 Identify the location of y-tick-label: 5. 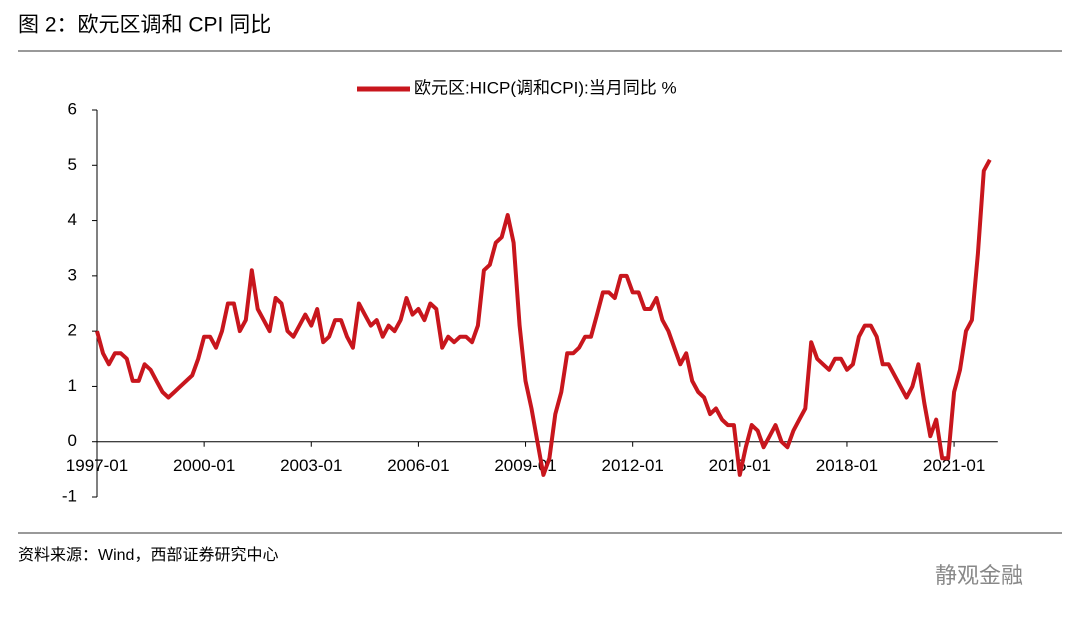
(72, 164).